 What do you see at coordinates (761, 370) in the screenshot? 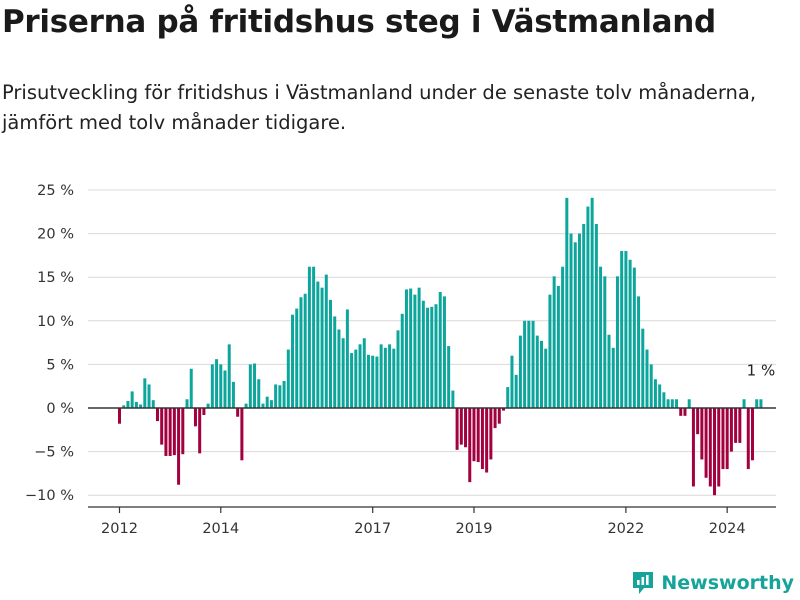
I see `last-value-annotation: 1 %` at bounding box center [761, 370].